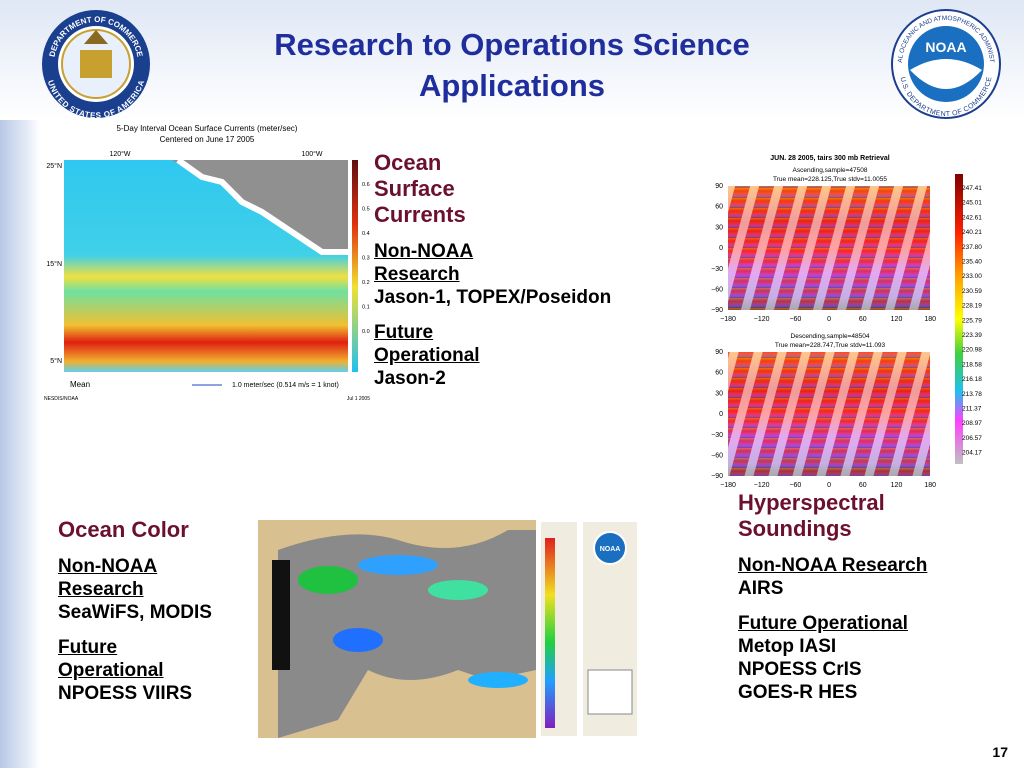  Describe the element at coordinates (972, 409) in the screenshot. I see `colorbar-label: 211.37` at that location.